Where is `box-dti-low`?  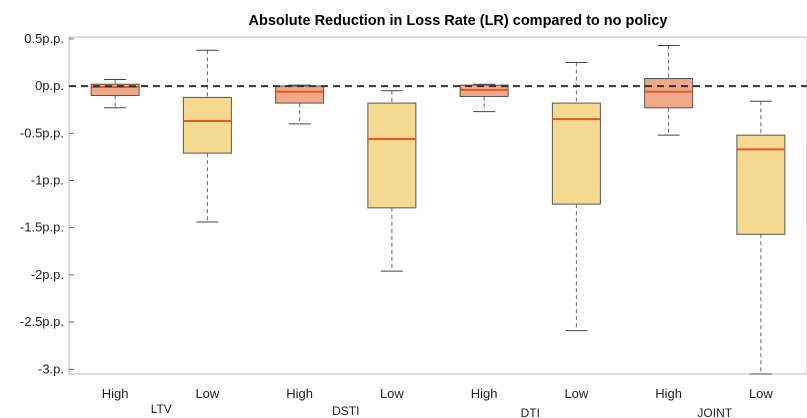 box-dti-low is located at coordinates (576, 196).